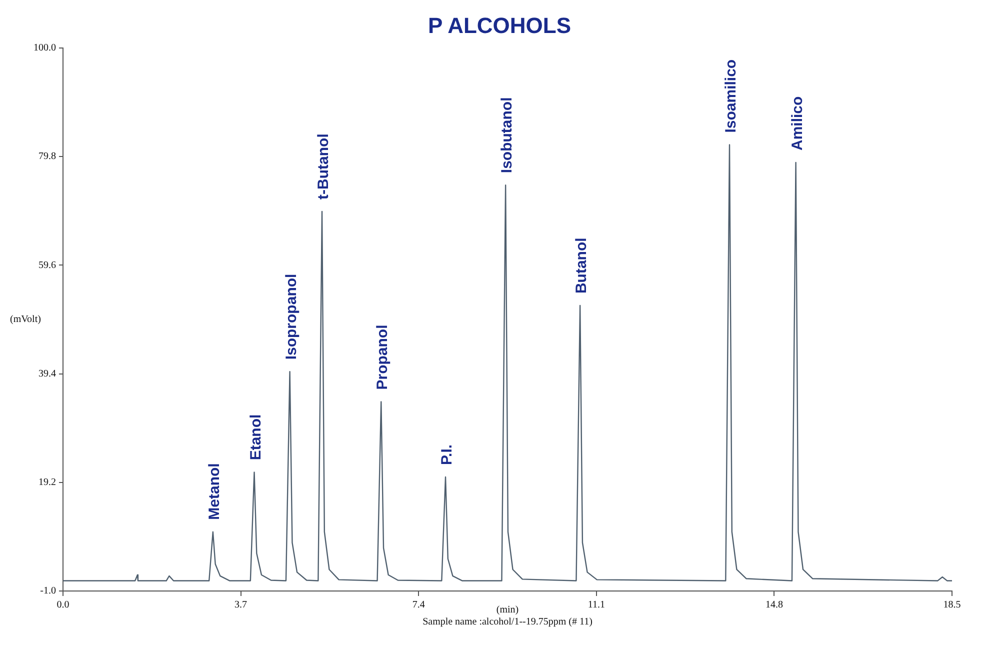 Image resolution: width=1000 pixels, height=650 pixels. I want to click on chart-title: P ALCOHOLS, so click(500, 25).